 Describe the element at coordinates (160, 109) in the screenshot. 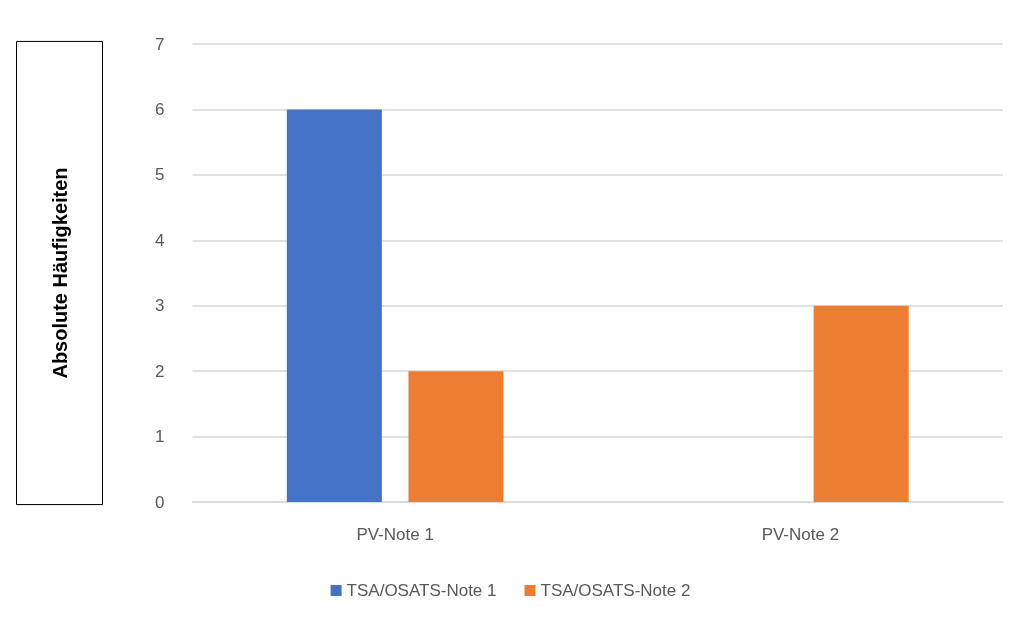

I see `y-tick-label: 6` at that location.